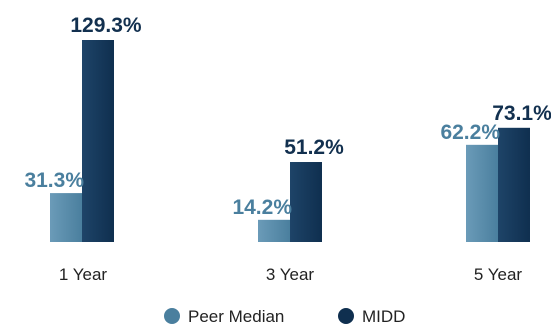  Describe the element at coordinates (274, 230) in the screenshot. I see `peer-median-bar-3-year` at that location.